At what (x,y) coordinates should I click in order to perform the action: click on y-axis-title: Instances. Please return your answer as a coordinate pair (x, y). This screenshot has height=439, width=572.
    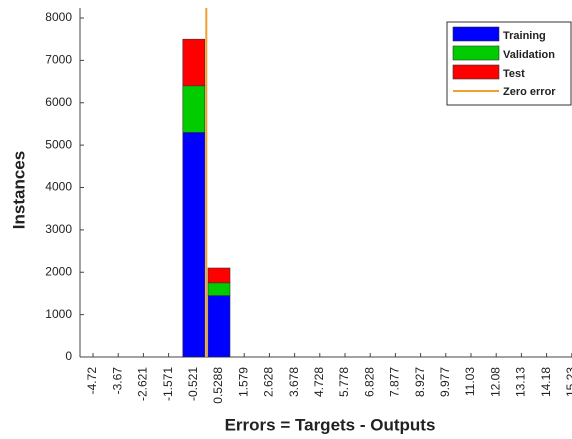
    Looking at the image, I should click on (18, 190).